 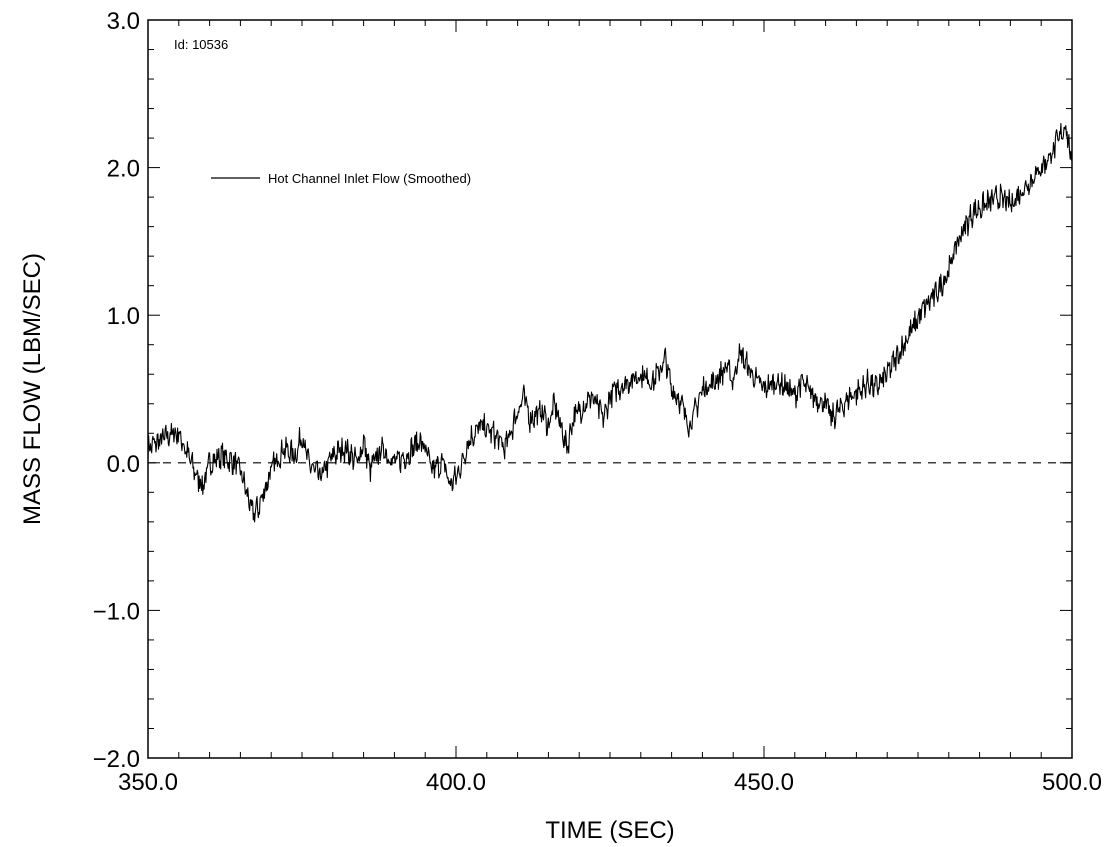 What do you see at coordinates (123, 464) in the screenshot?
I see `y-tick-label: 0.0` at bounding box center [123, 464].